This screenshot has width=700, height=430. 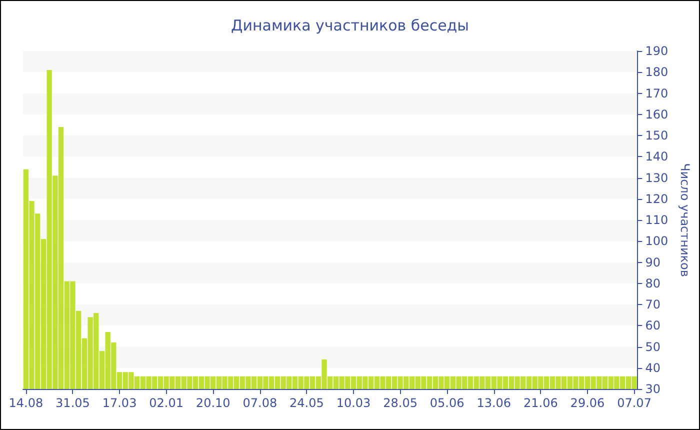 What do you see at coordinates (634, 403) in the screenshot?
I see `x-tick-label: 07.07` at bounding box center [634, 403].